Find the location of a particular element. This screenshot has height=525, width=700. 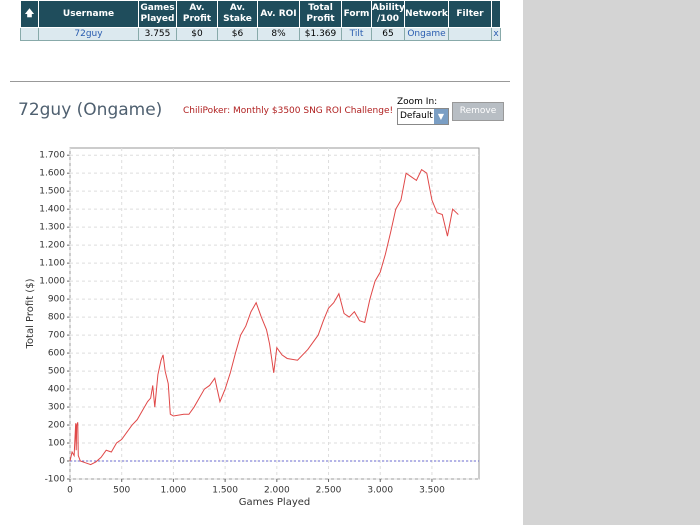

y-tick-label: 1.200 is located at coordinates (52, 246).